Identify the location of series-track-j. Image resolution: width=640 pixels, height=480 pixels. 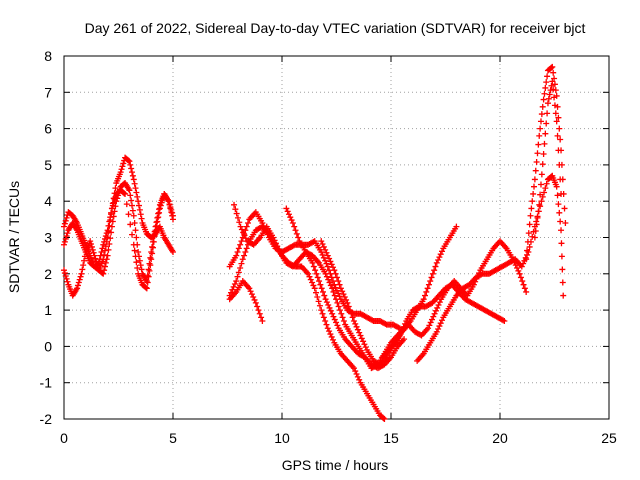
(454, 299).